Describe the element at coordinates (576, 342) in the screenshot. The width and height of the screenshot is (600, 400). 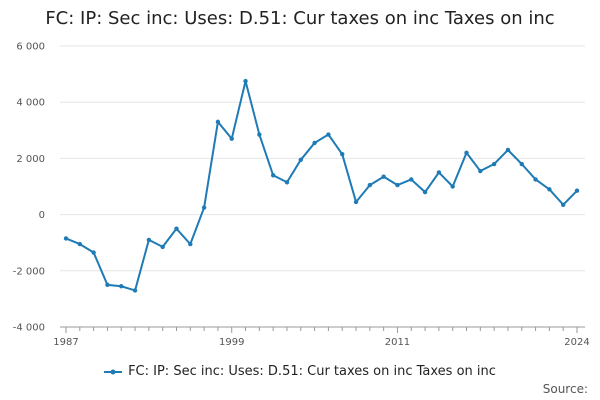
I see `x-tick-label: 2024` at that location.